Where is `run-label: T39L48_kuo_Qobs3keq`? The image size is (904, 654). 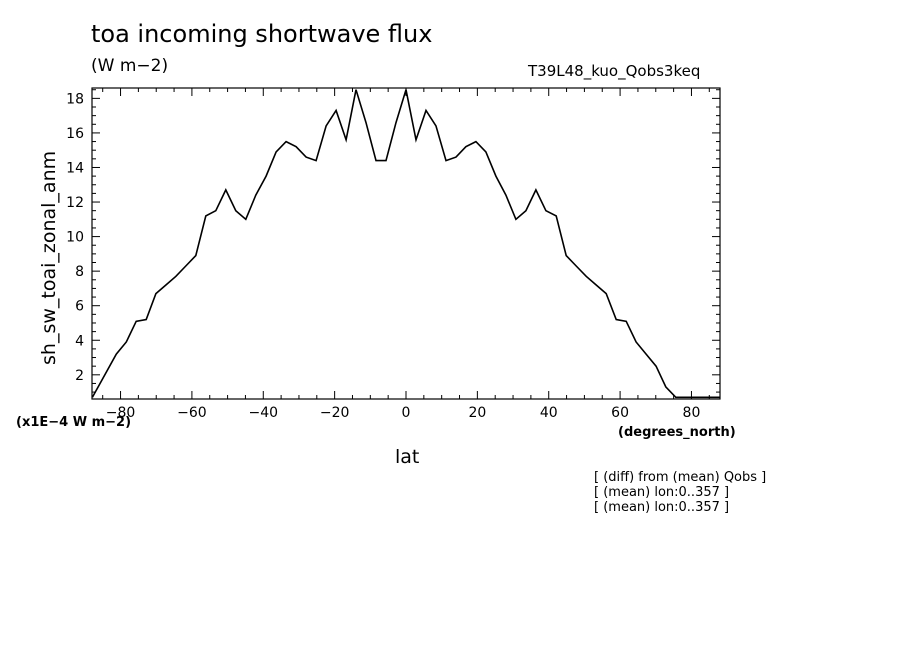
run-label: T39L48_kuo_Qobs3keq is located at coordinates (614, 71).